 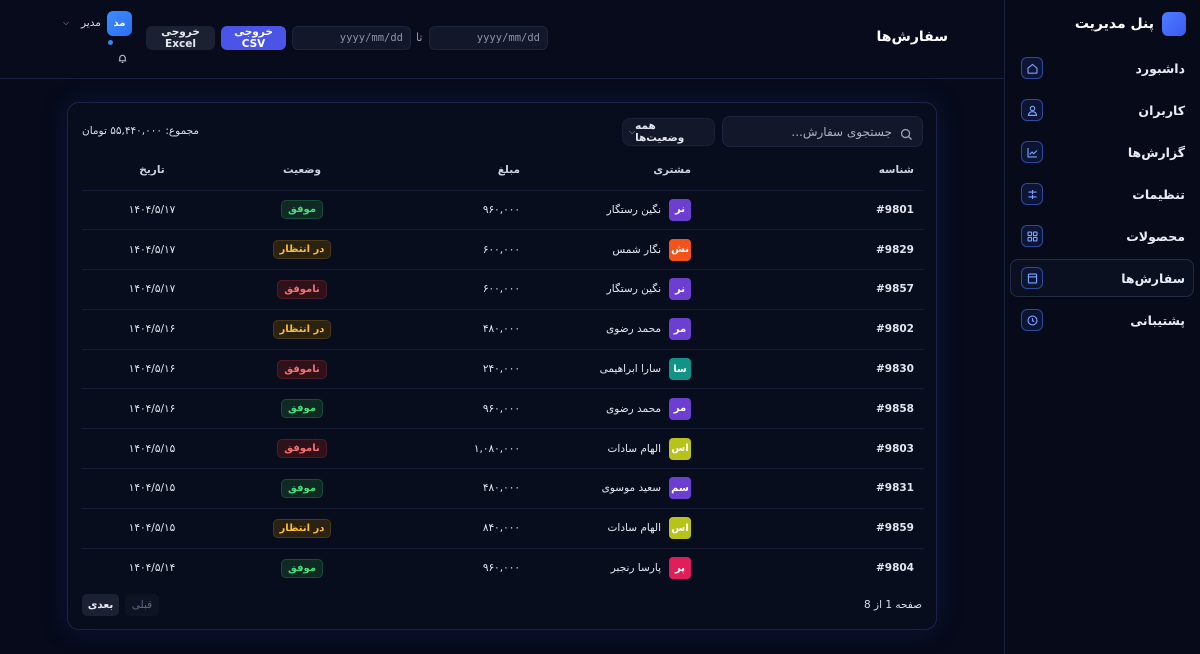 What do you see at coordinates (180, 38) in the screenshot?
I see `export-excel-button: خروجی Excel` at bounding box center [180, 38].